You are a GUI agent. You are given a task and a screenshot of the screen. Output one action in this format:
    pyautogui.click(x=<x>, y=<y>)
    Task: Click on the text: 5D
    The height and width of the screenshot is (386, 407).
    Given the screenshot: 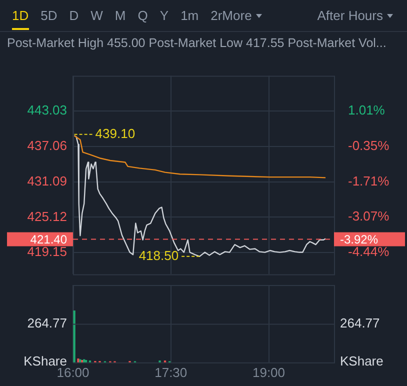 What is the action you would take?
    pyautogui.click(x=49, y=15)
    